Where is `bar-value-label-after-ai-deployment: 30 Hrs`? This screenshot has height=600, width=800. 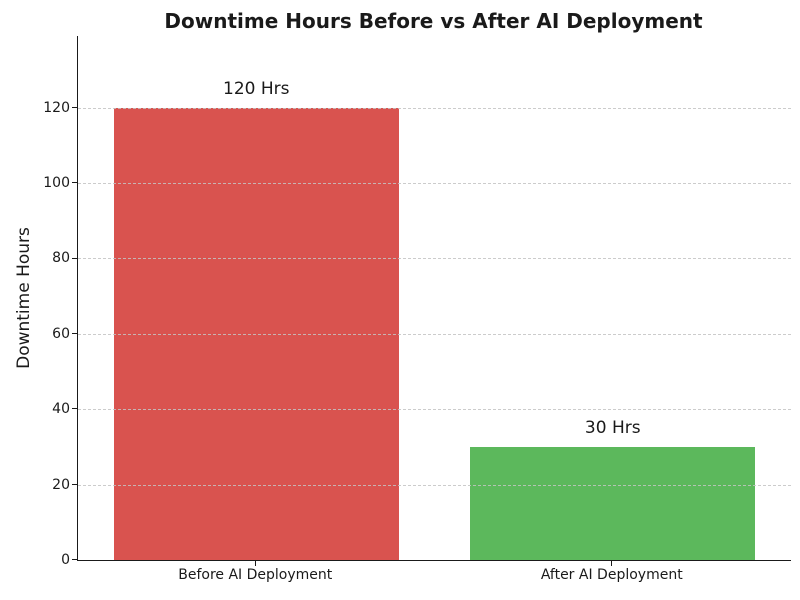 bar-value-label-after-ai-deployment: 30 Hrs is located at coordinates (612, 427).